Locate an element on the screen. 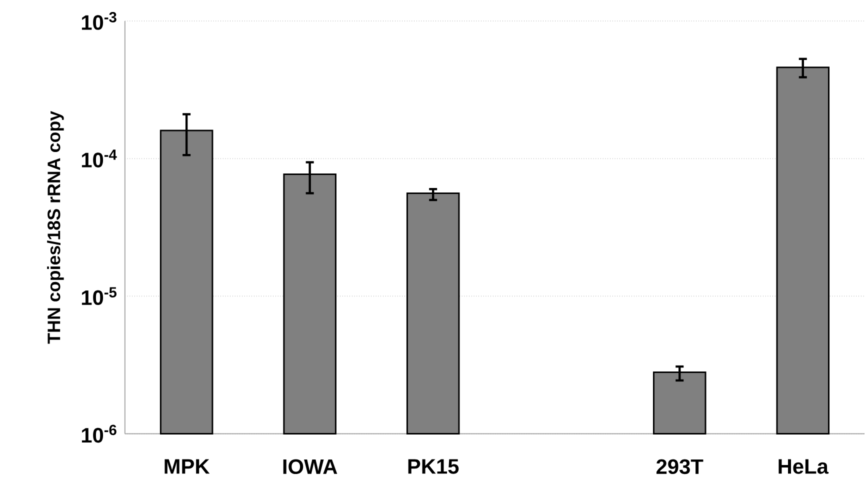 This screenshot has width=865, height=503. x-tick-label: 293T is located at coordinates (680, 466).